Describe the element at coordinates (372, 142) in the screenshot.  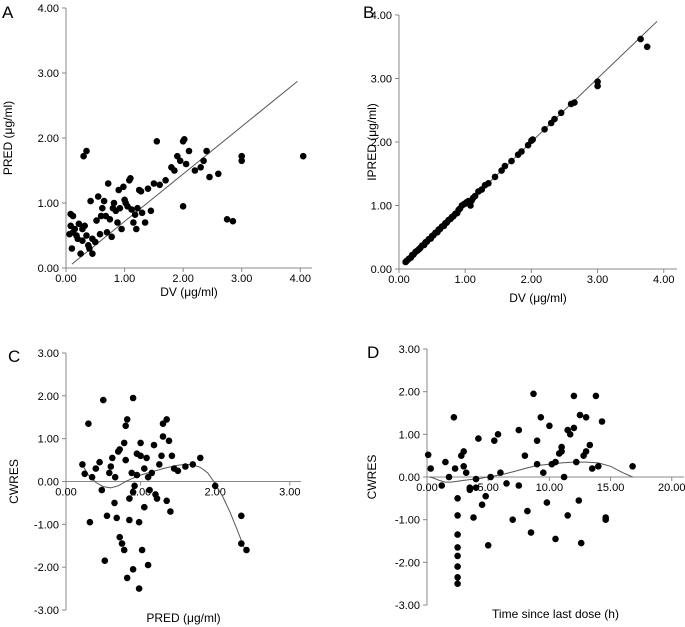
I see `y-axis-label: IPRED (μg/ml)` at that location.